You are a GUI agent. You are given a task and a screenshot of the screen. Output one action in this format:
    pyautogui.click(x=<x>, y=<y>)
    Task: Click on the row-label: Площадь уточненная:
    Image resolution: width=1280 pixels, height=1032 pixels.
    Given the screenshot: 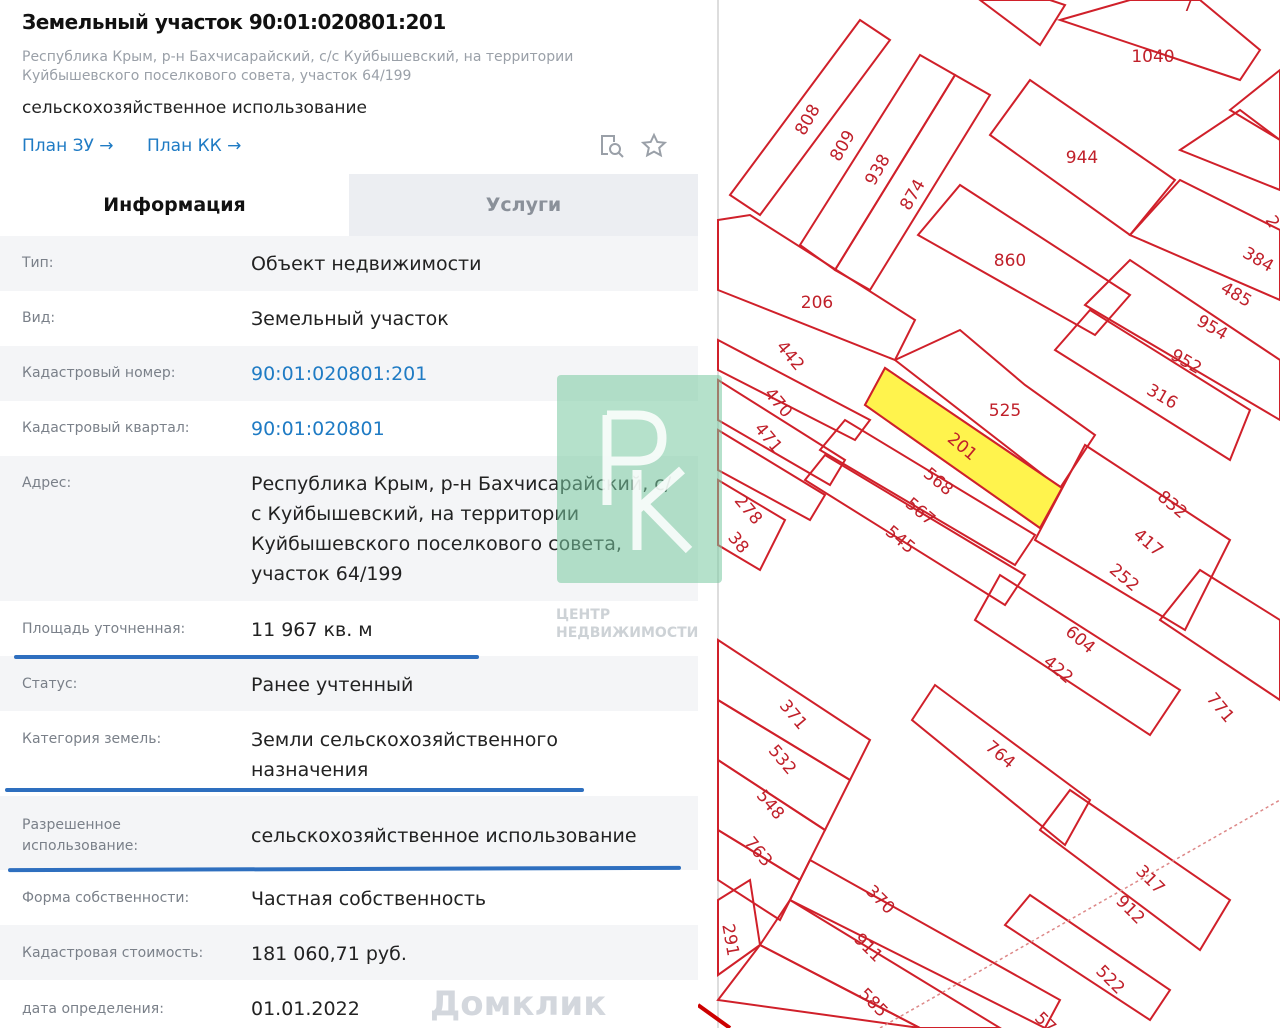 What is the action you would take?
    pyautogui.click(x=104, y=629)
    